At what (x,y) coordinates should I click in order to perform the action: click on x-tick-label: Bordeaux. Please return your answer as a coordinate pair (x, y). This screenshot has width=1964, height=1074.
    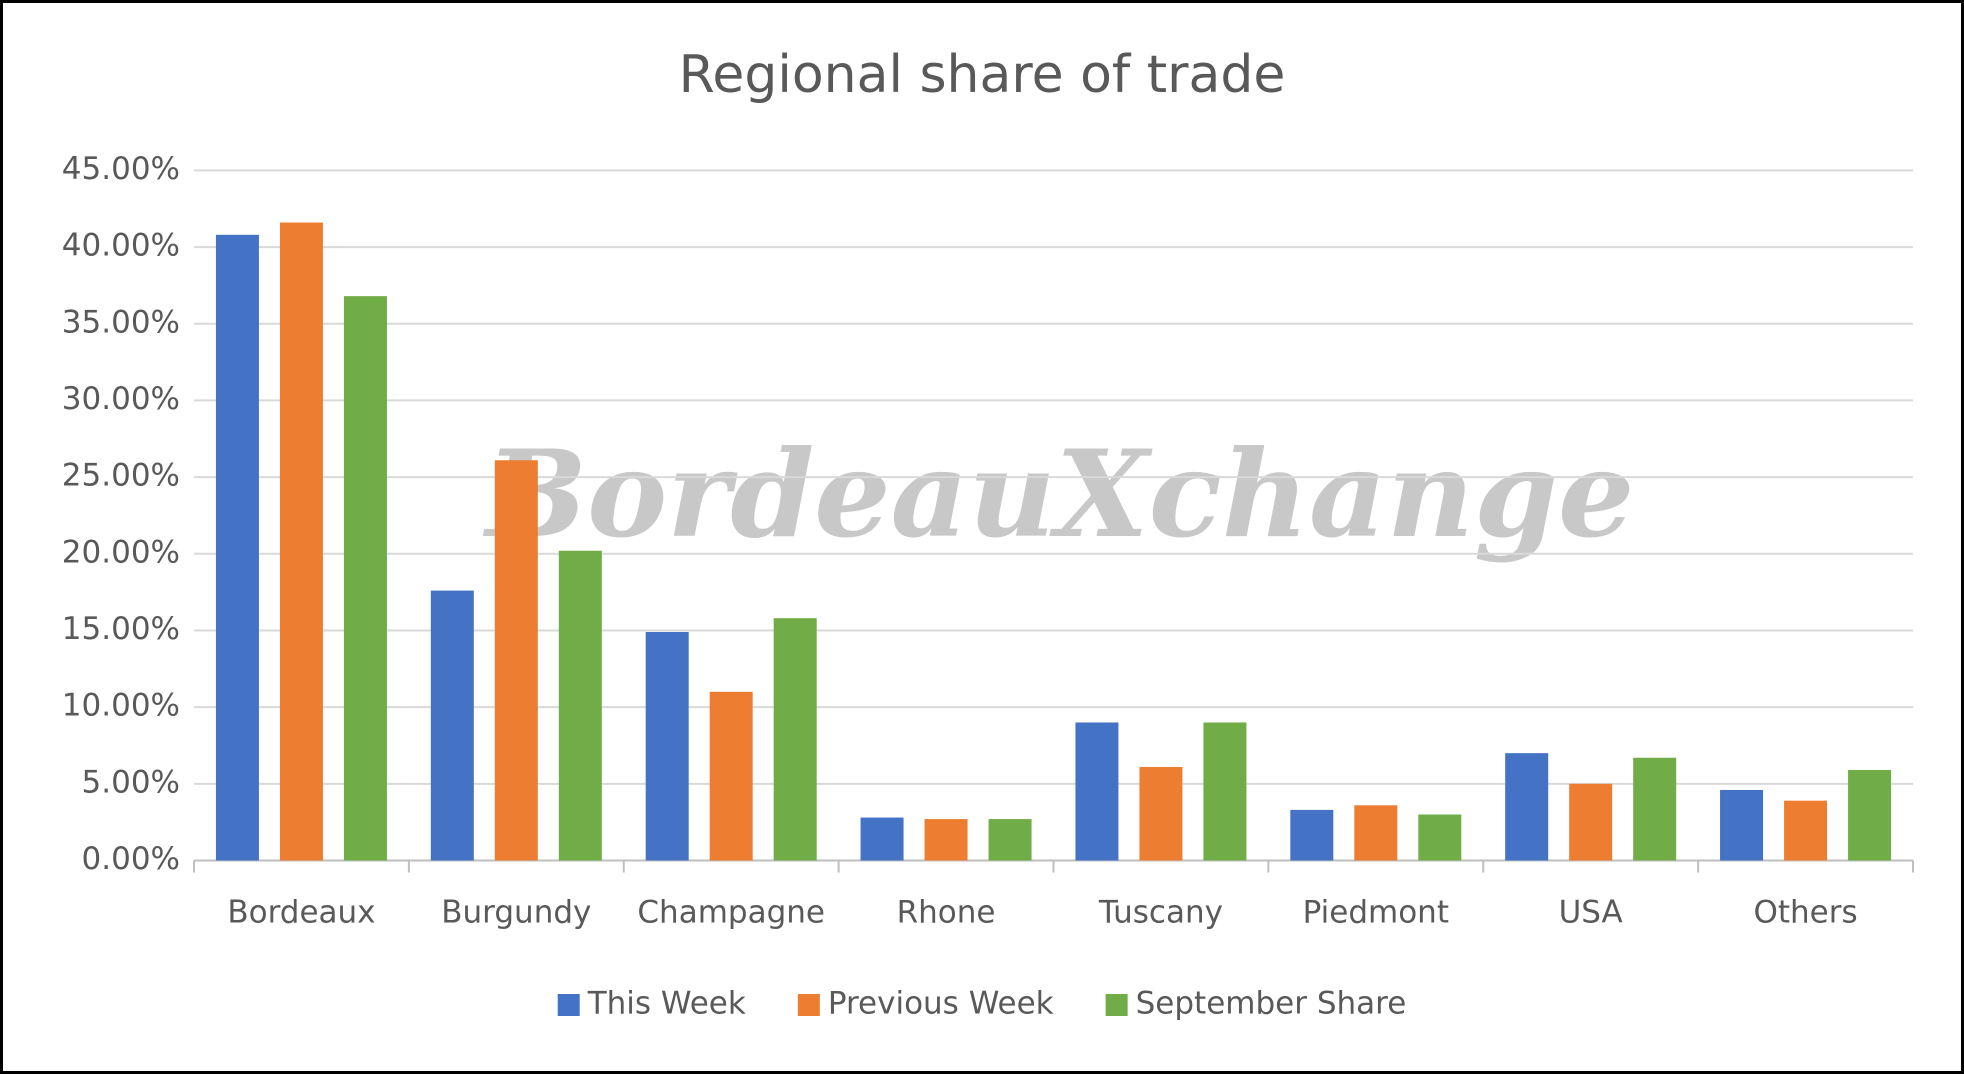
    Looking at the image, I should click on (301, 913).